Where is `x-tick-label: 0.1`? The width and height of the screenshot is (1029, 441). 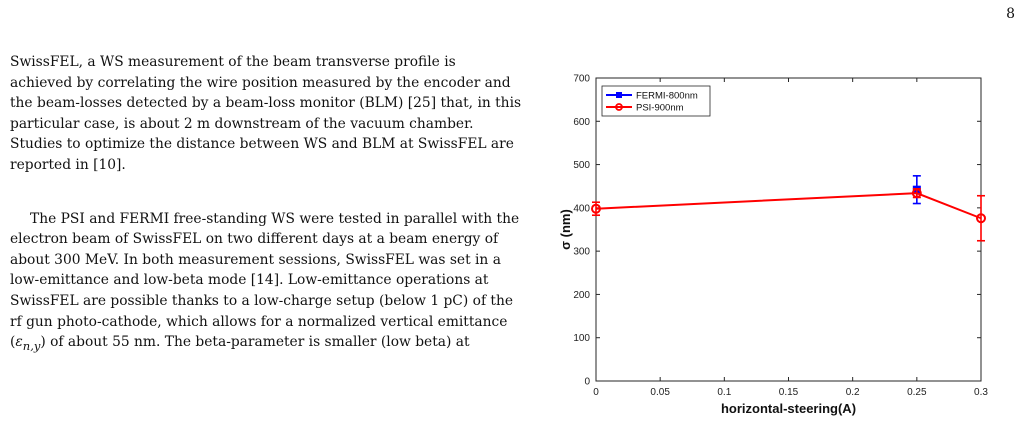 x-tick-label: 0.1 is located at coordinates (724, 392).